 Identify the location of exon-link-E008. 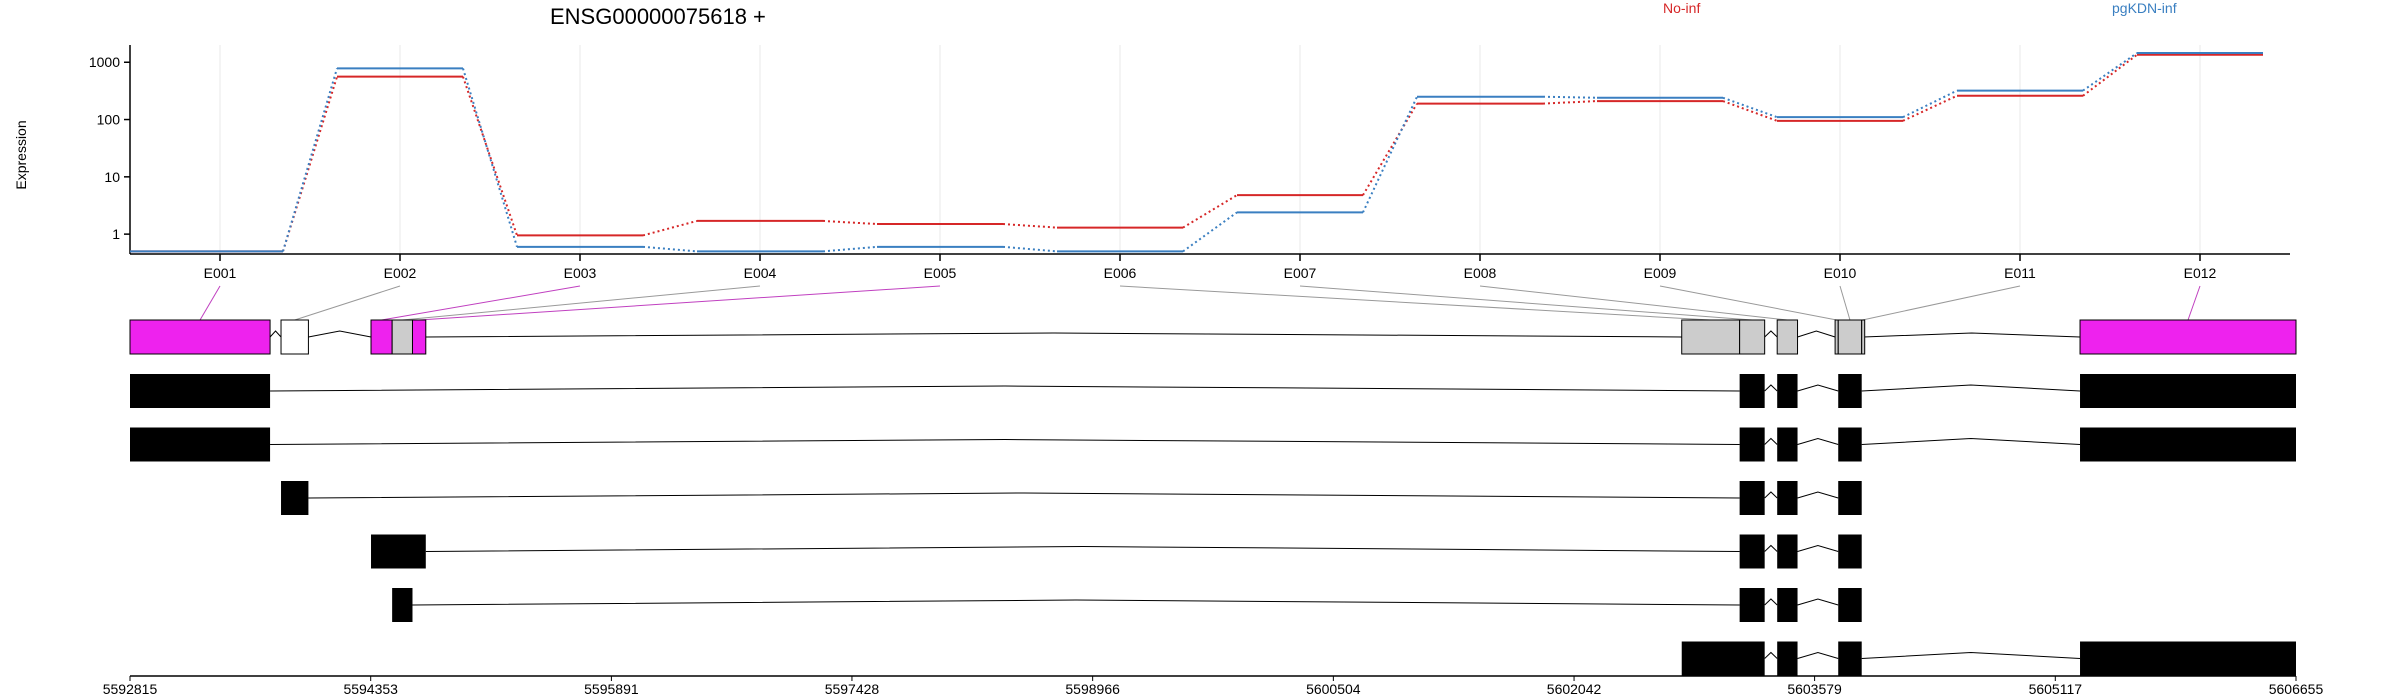
(1633, 303).